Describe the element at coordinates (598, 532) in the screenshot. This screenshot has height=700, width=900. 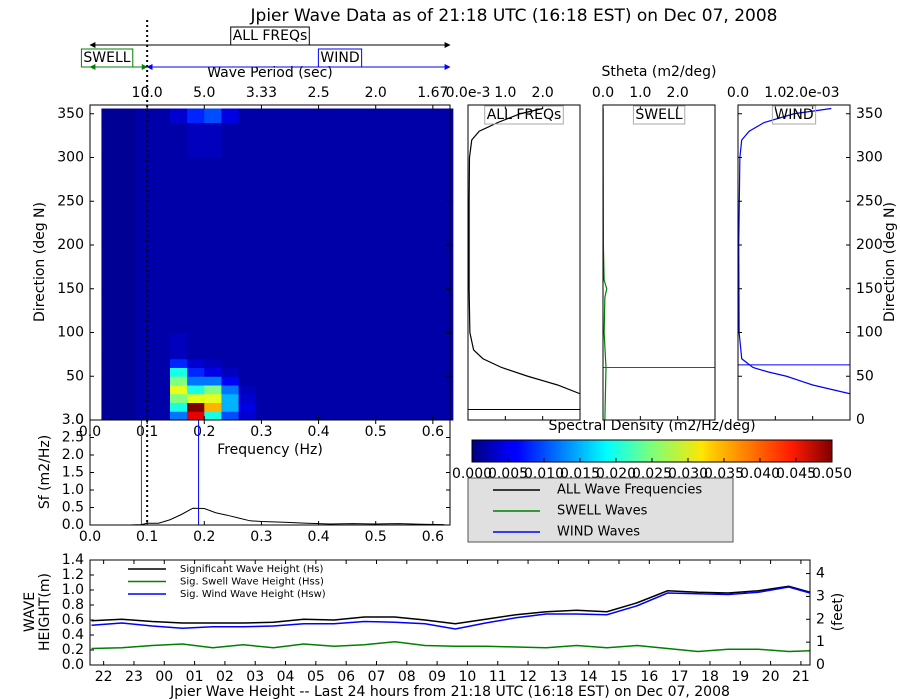
I see `legend-label: WIND Waves` at that location.